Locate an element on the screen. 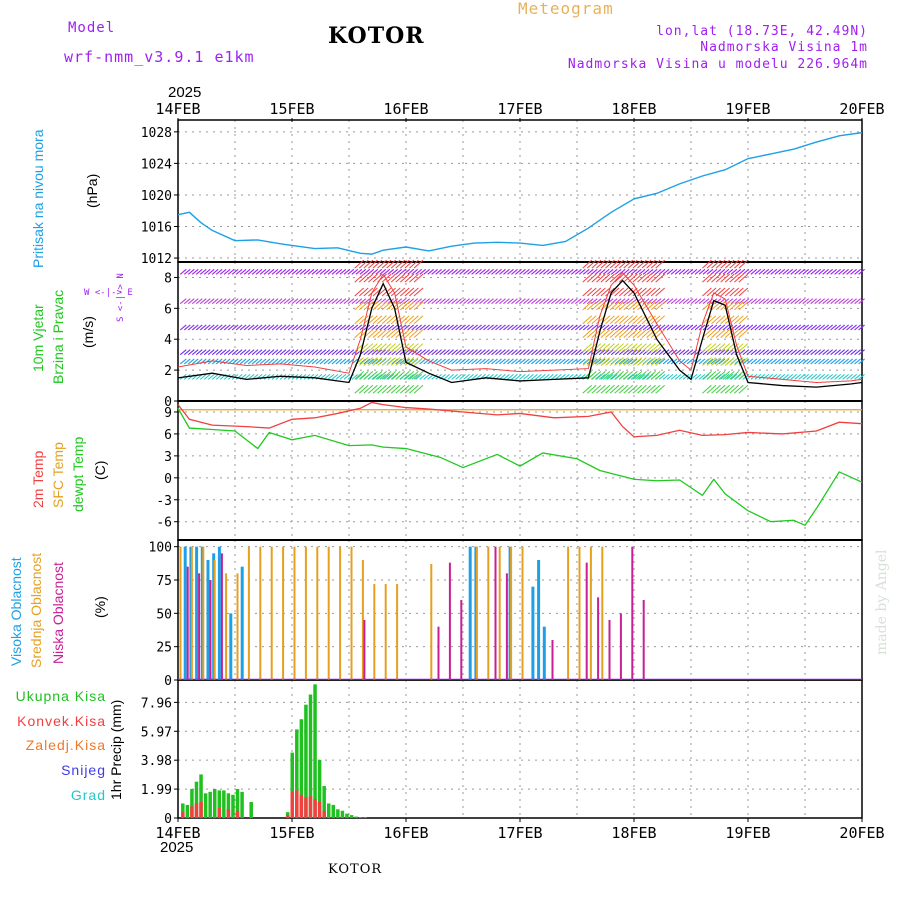  ytick-label: 9 is located at coordinates (168, 413).